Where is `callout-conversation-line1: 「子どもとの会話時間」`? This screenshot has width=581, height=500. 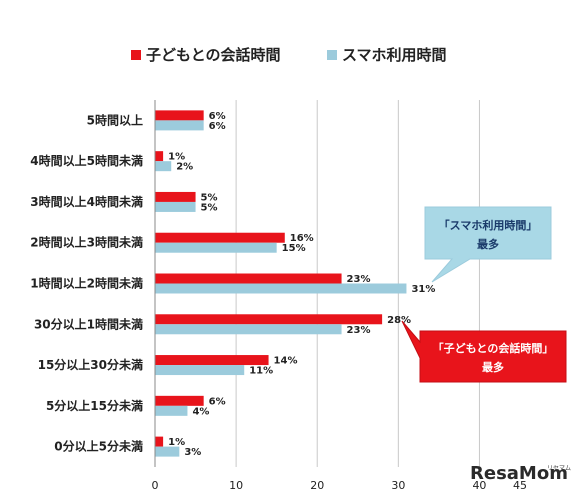 callout-conversation-line1: 「子どもとの会話時間」 is located at coordinates (493, 348).